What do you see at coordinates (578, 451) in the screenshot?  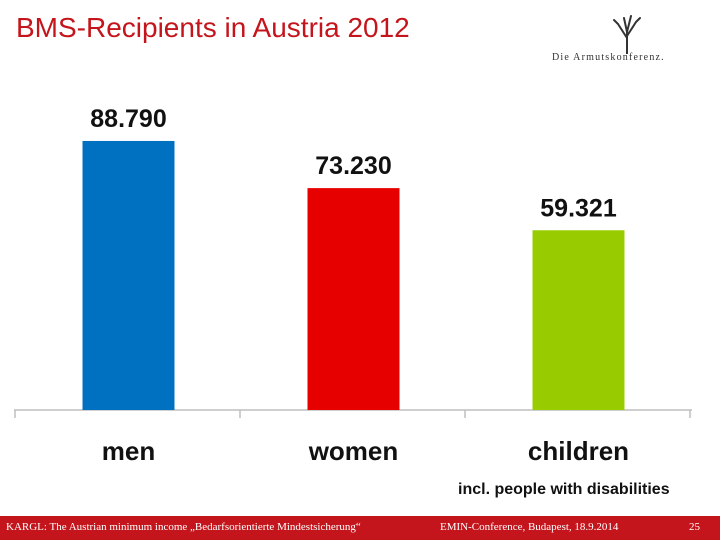 I see `category-label-children: children` at bounding box center [578, 451].